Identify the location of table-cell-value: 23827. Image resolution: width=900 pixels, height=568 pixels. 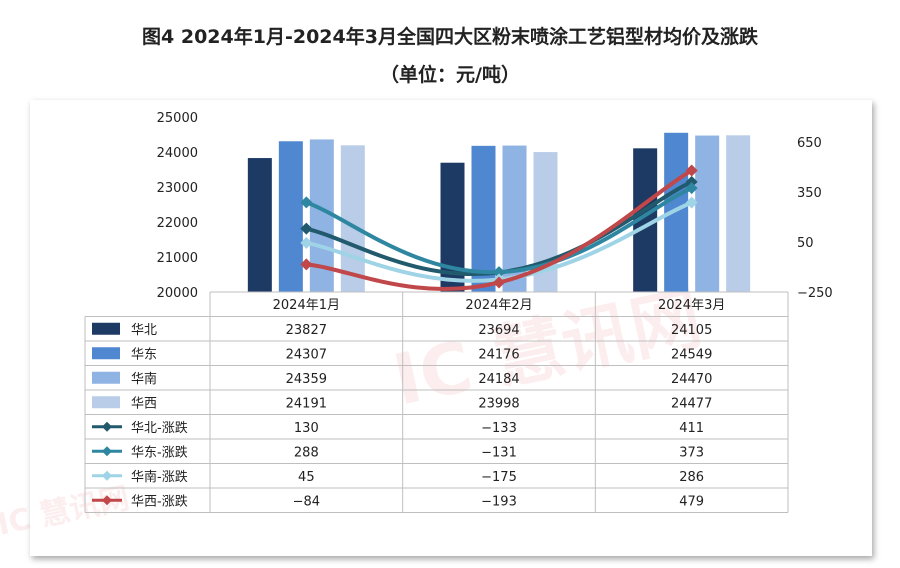
(306, 330).